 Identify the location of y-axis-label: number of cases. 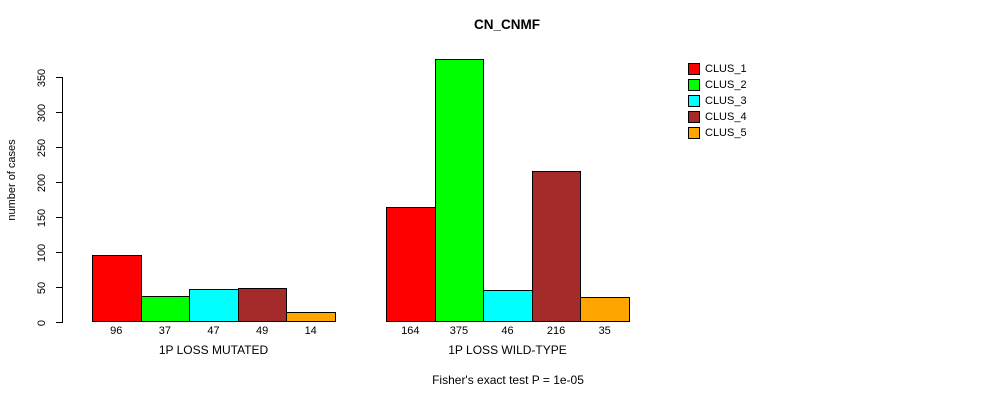
(12, 180).